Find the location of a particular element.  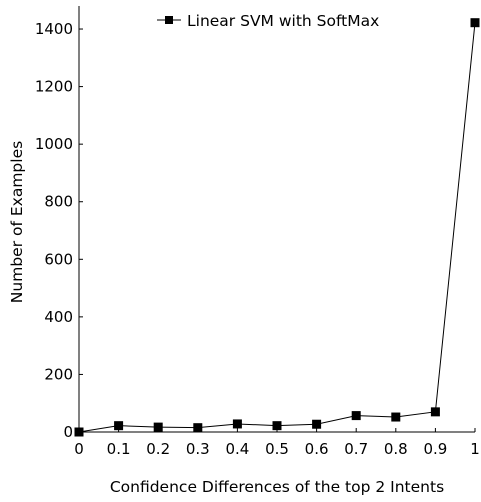

x-tick-label: 0.7 is located at coordinates (356, 449).